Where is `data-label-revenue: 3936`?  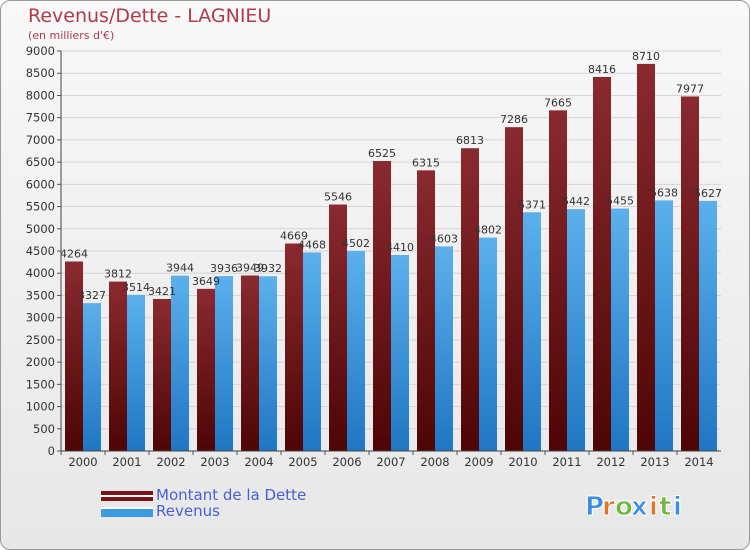 data-label-revenue: 3936 is located at coordinates (224, 268).